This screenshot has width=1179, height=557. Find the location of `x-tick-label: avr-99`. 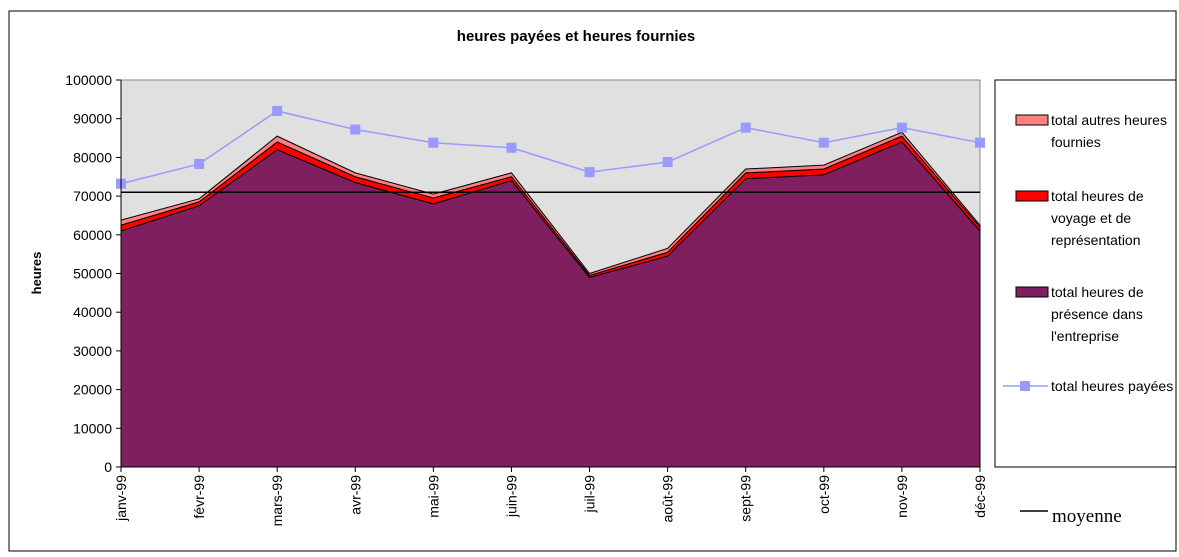

x-tick-label: avr-99 is located at coordinates (355, 495).